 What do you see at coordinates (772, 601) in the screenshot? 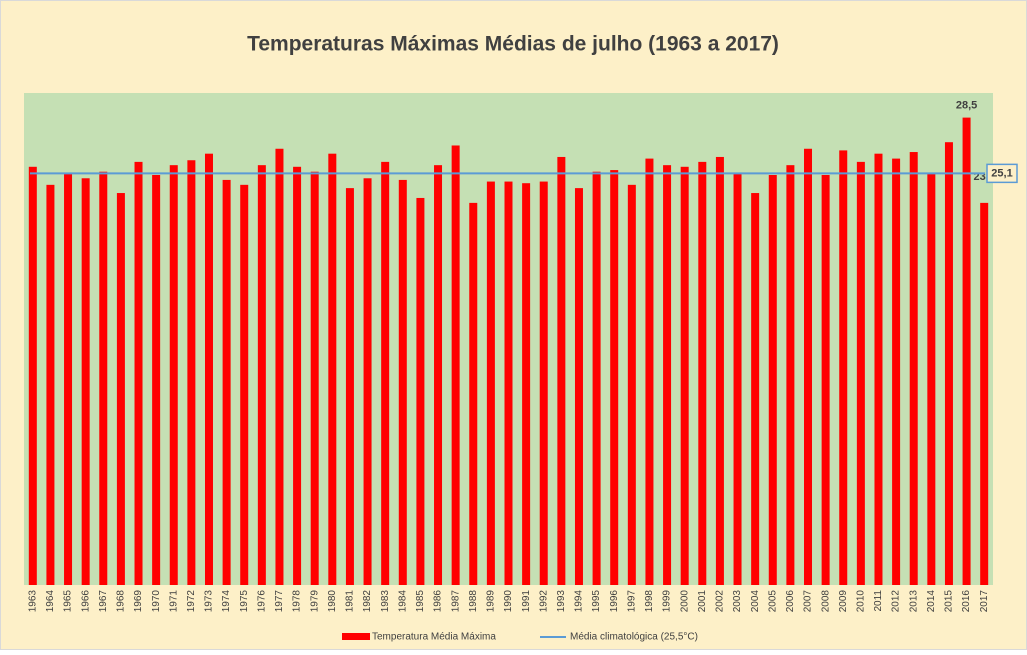
I see `x-tick-label: 2005` at bounding box center [772, 601].